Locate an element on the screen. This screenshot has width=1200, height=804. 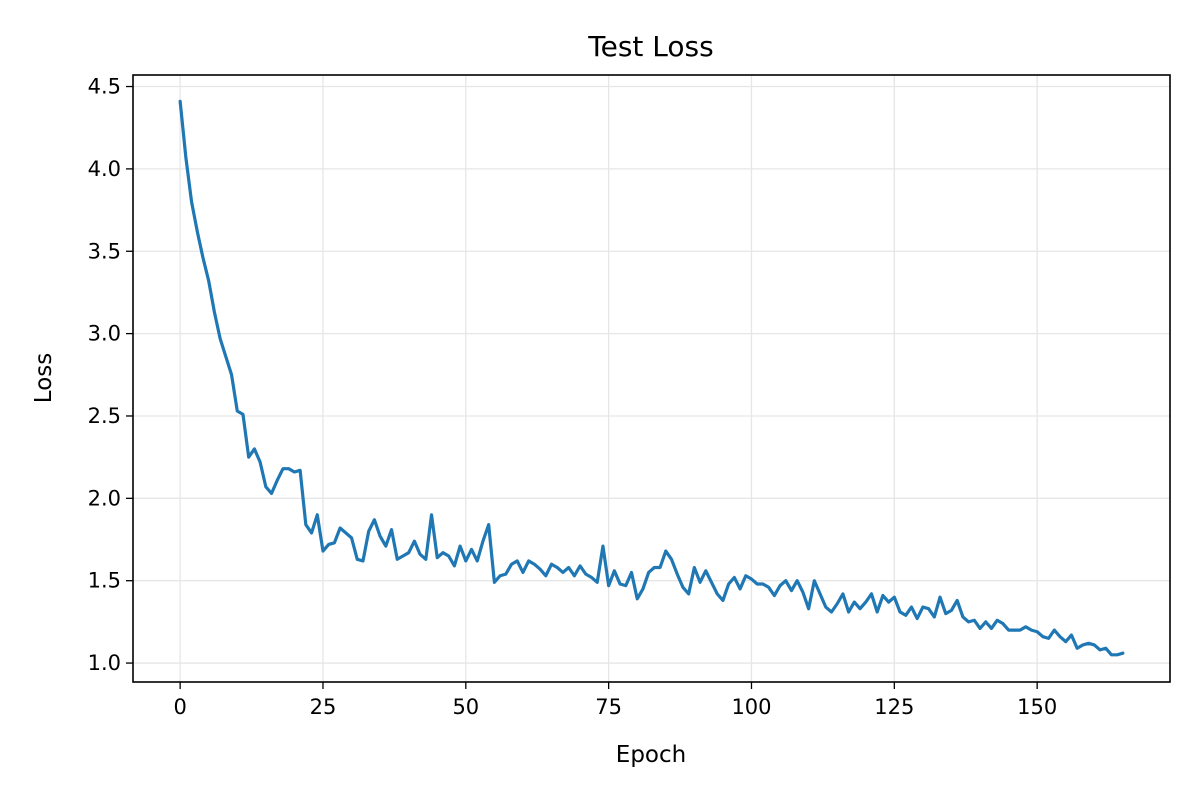
y-tick-label: 3.5 is located at coordinates (104, 251).